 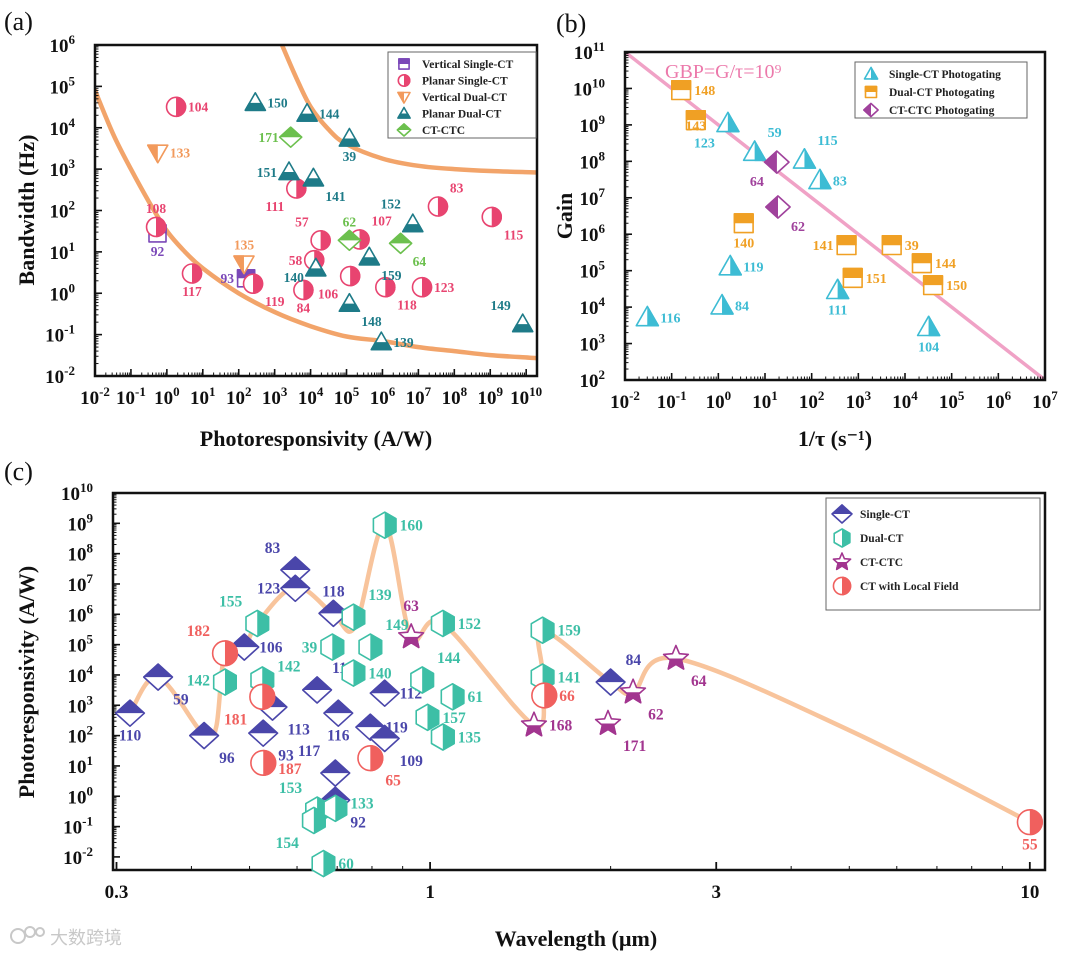 What do you see at coordinates (81, 674) in the screenshot?
I see `y-tick-label: 10⁴` at bounding box center [81, 674].